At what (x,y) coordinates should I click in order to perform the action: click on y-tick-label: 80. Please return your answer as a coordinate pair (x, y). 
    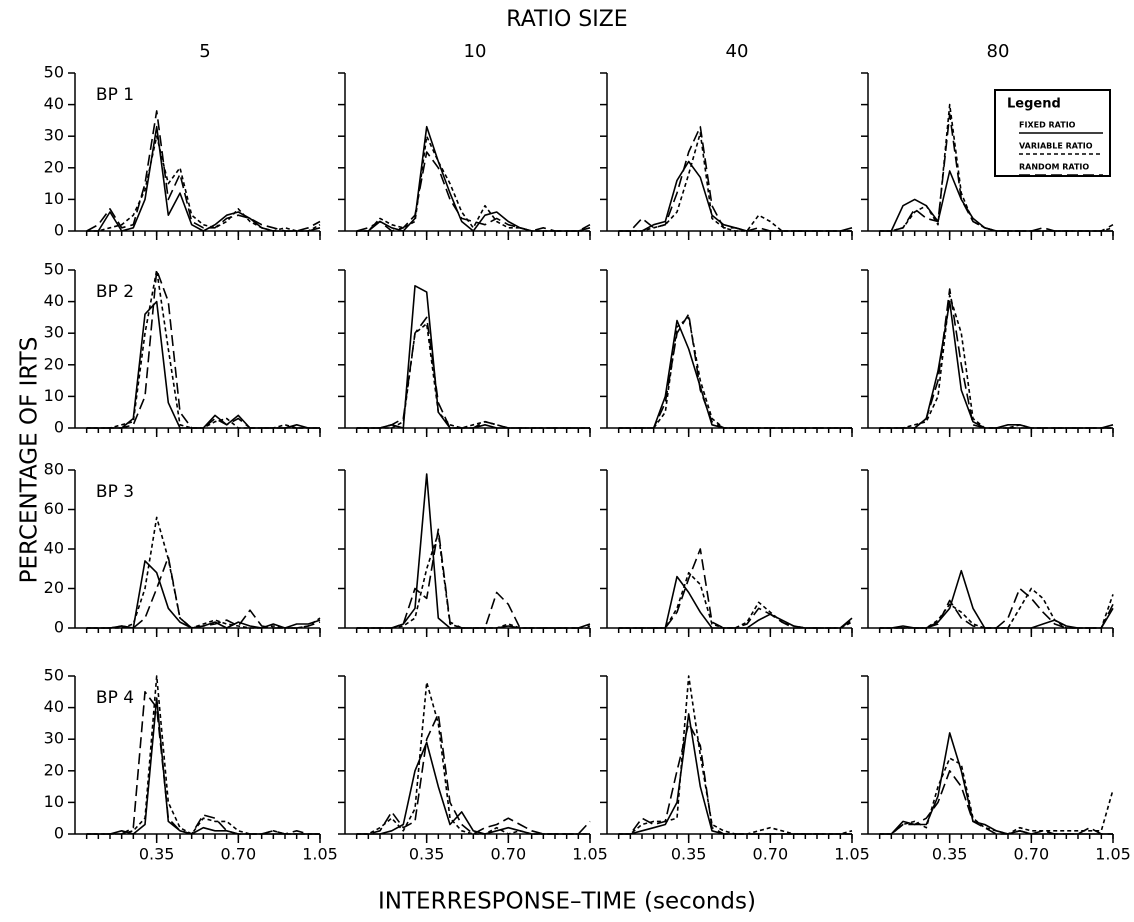
    Looking at the image, I should click on (54, 469).